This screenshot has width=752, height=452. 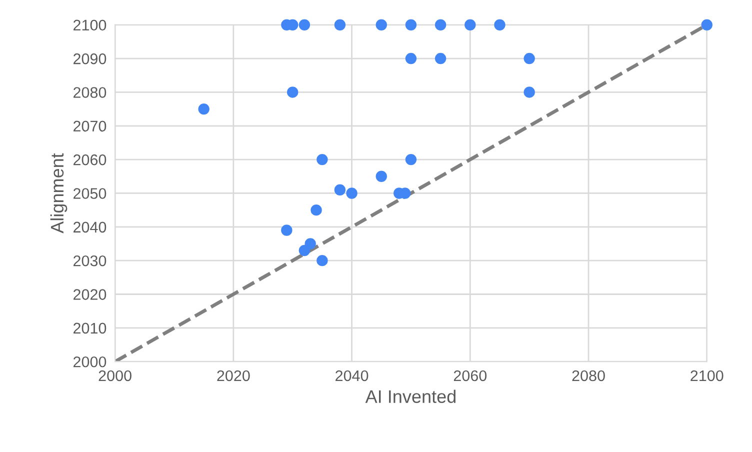 I want to click on y-tick-label: 2030, so click(x=90, y=260).